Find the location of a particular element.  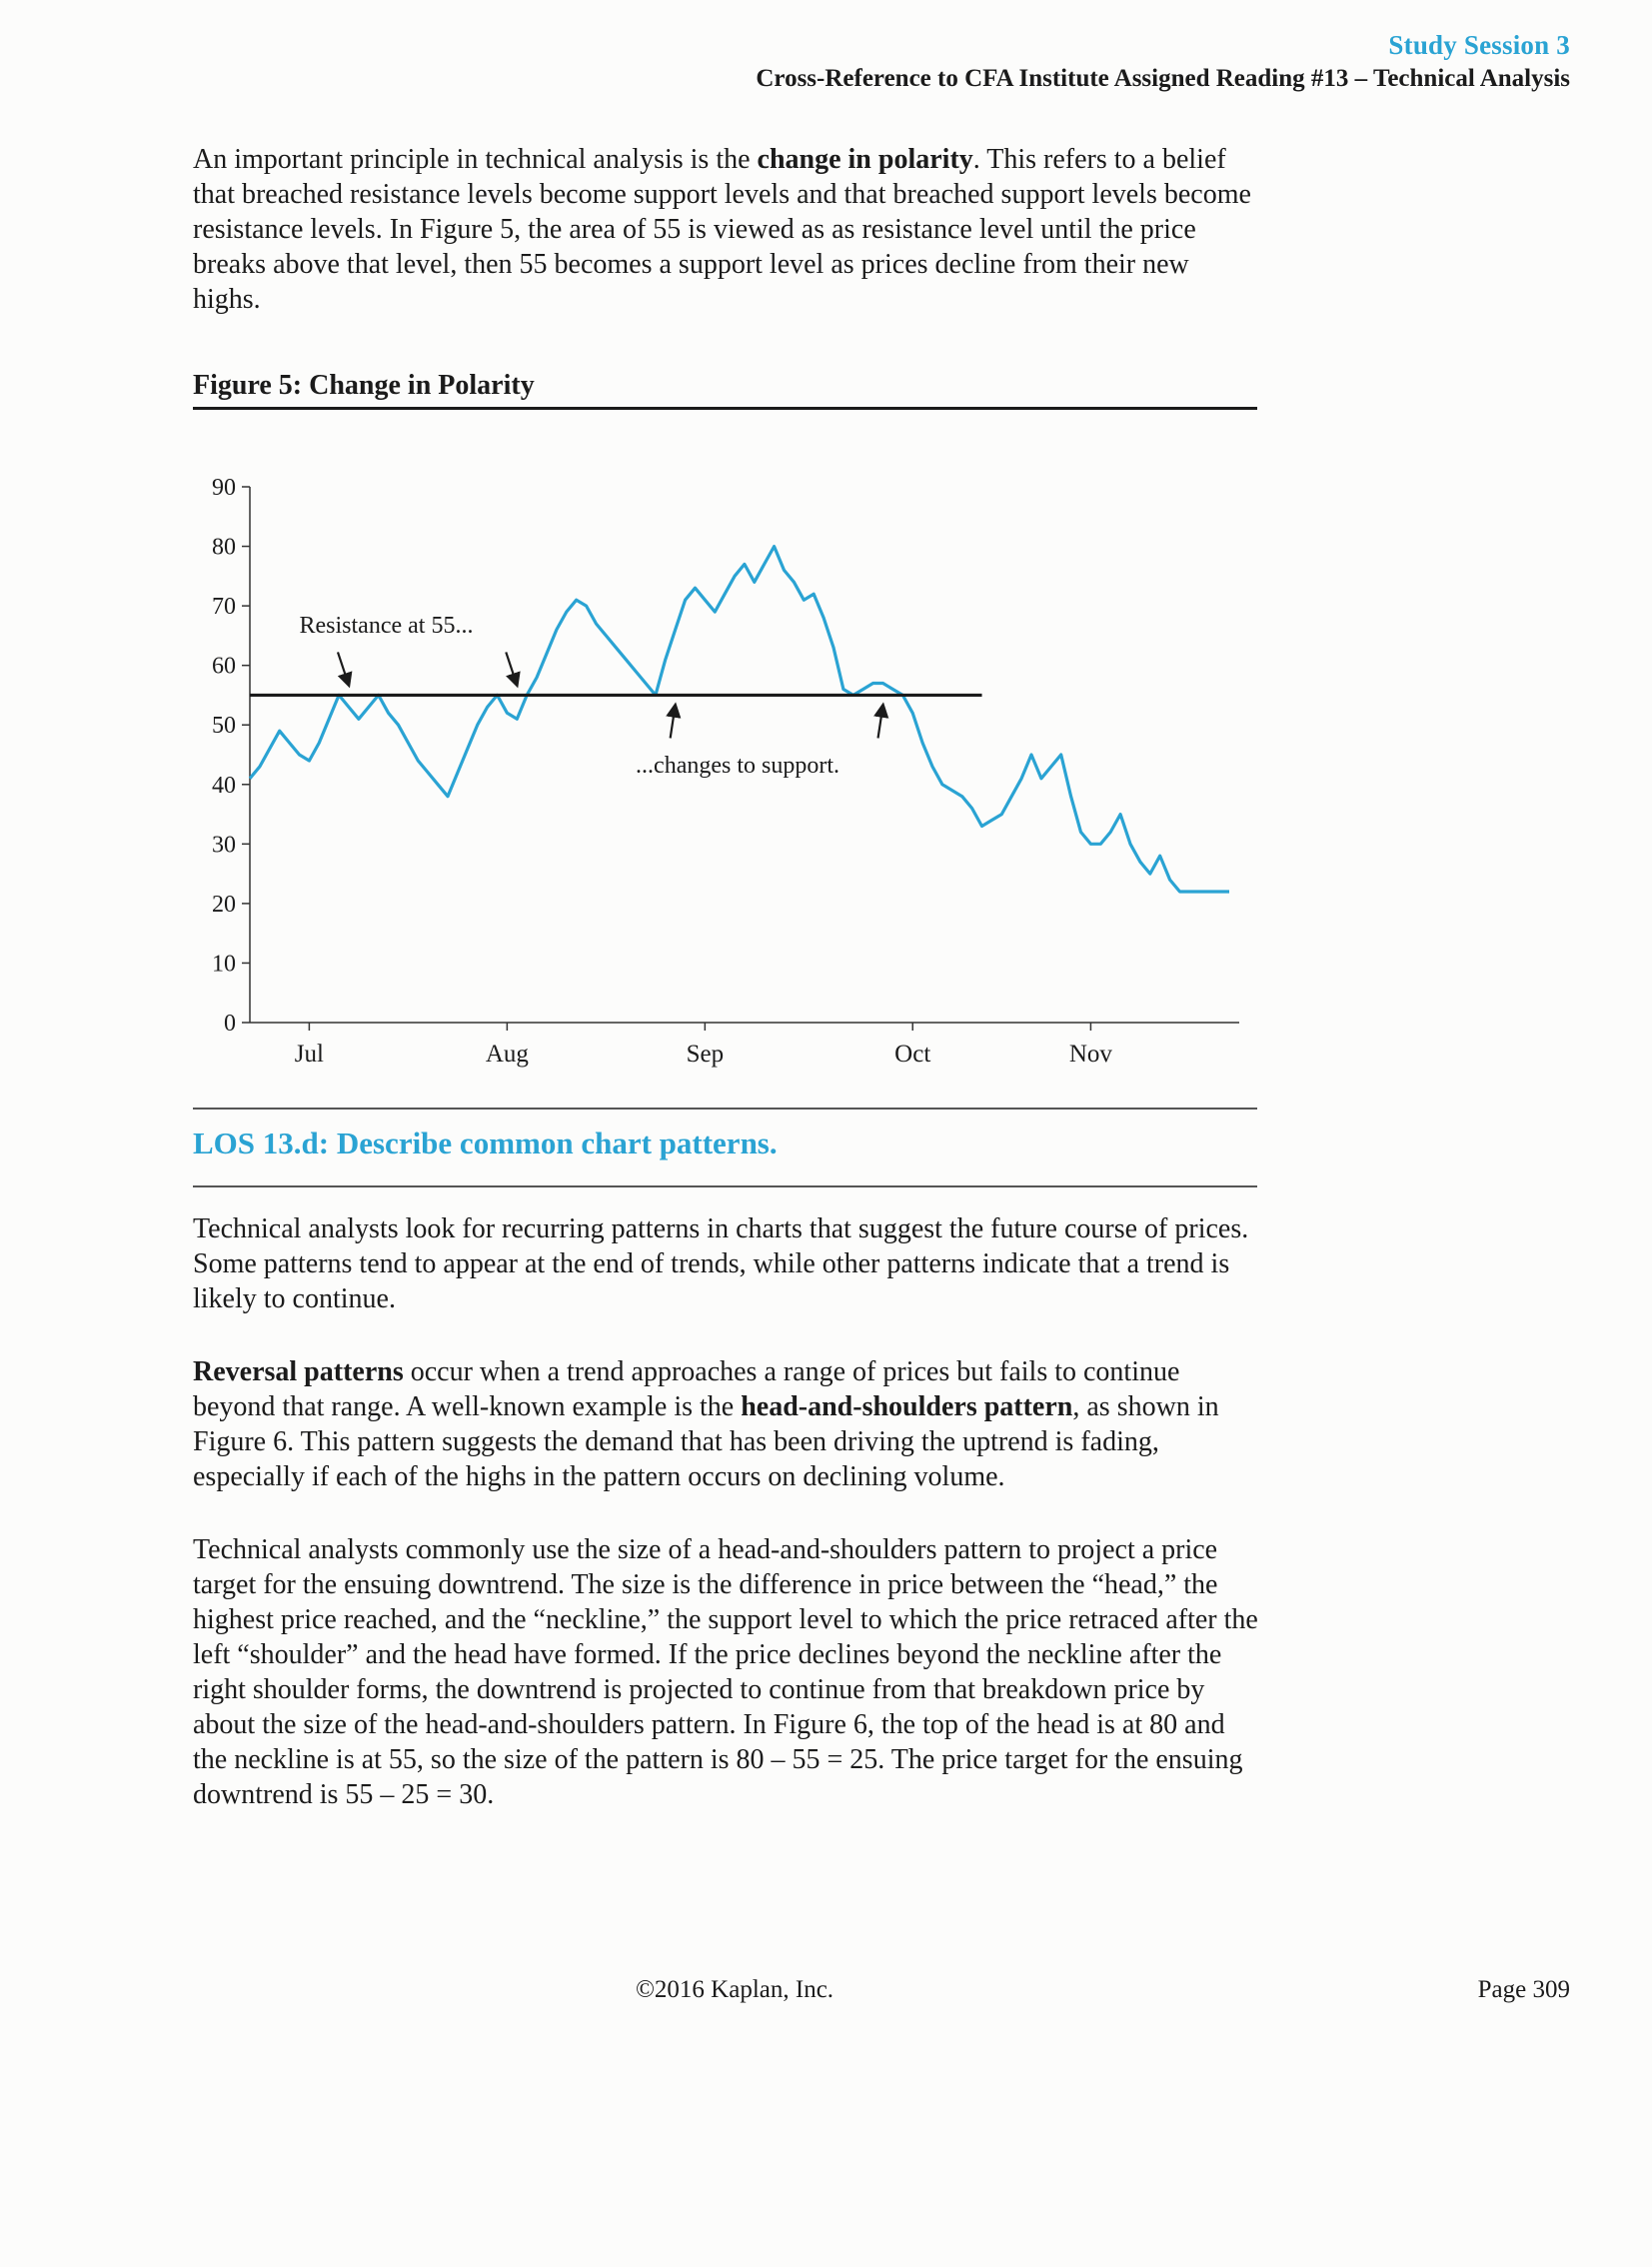

y-tick-label: 0 is located at coordinates (230, 1024).